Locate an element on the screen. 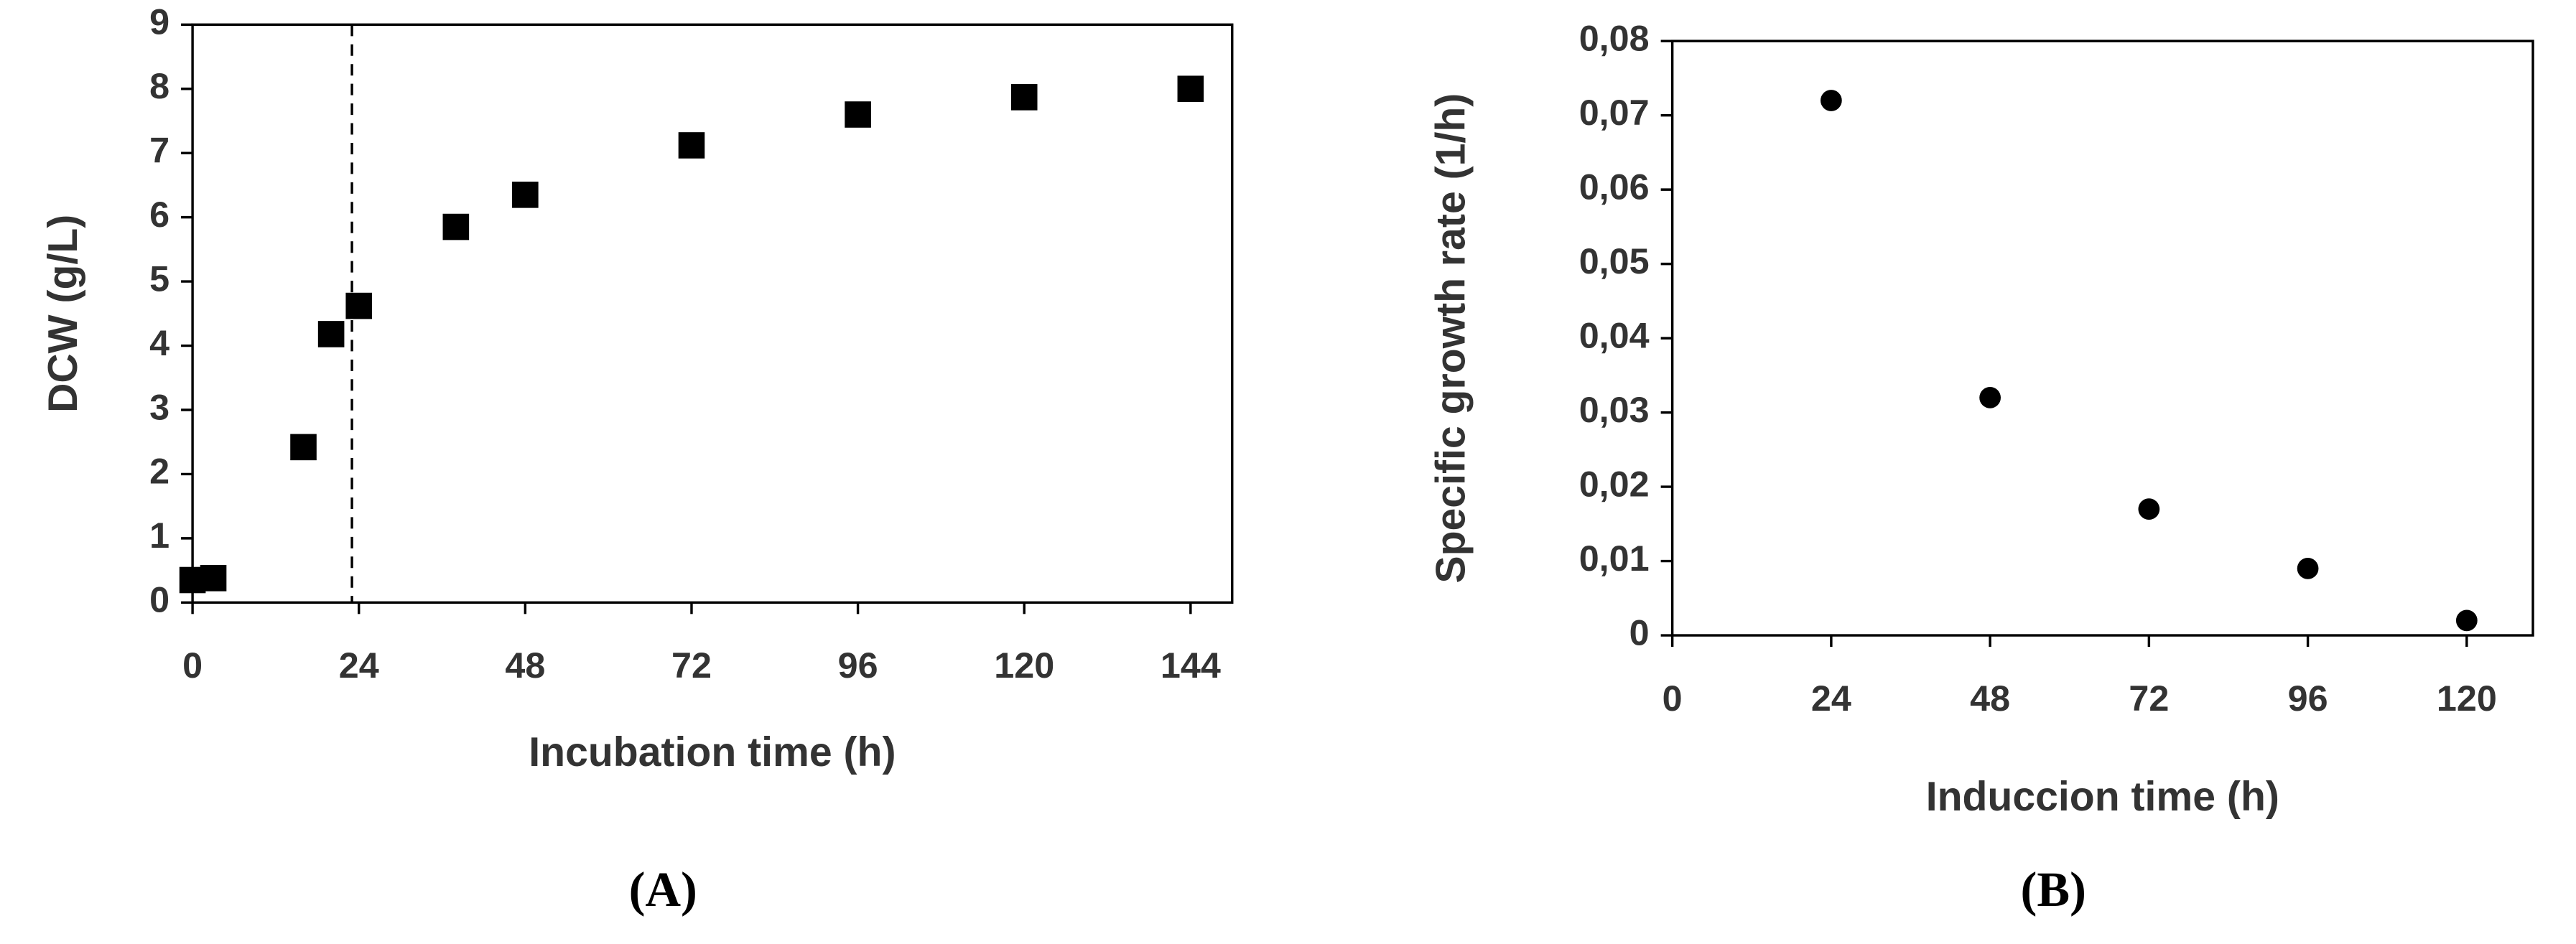 This screenshot has height=944, width=2576. y-tick-label: 8 is located at coordinates (159, 85).